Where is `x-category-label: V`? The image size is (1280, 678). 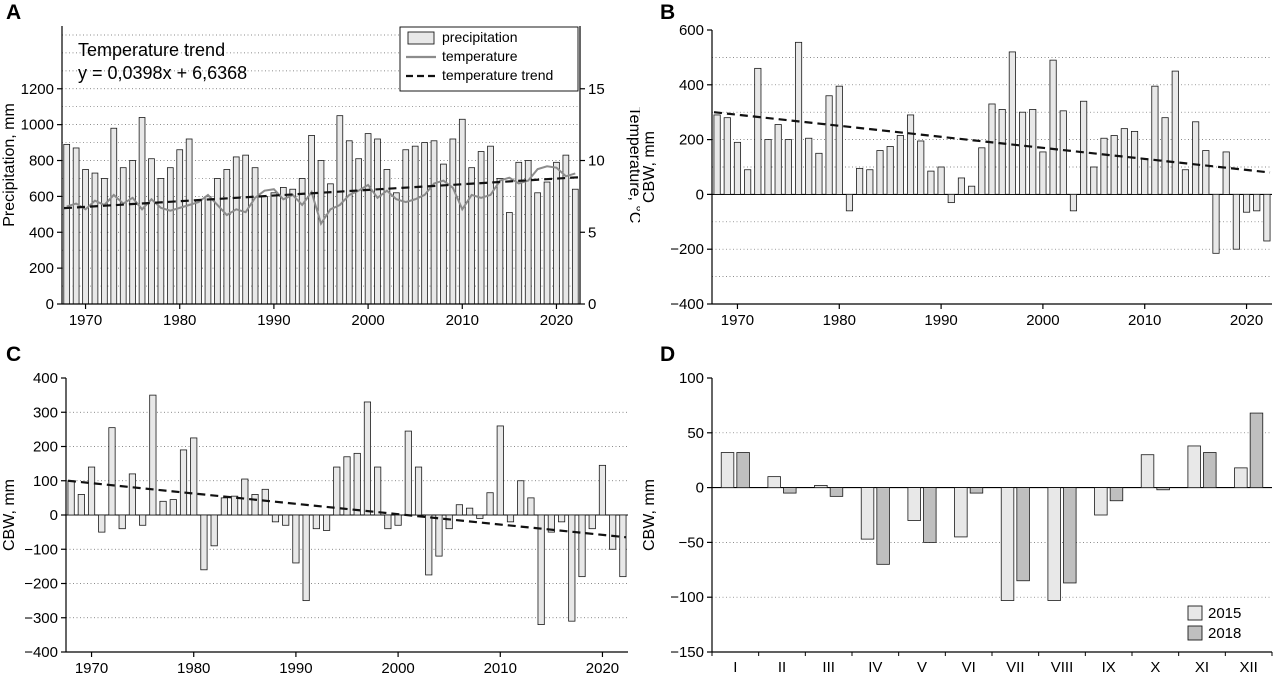
x-category-label: V is located at coordinates (922, 667).